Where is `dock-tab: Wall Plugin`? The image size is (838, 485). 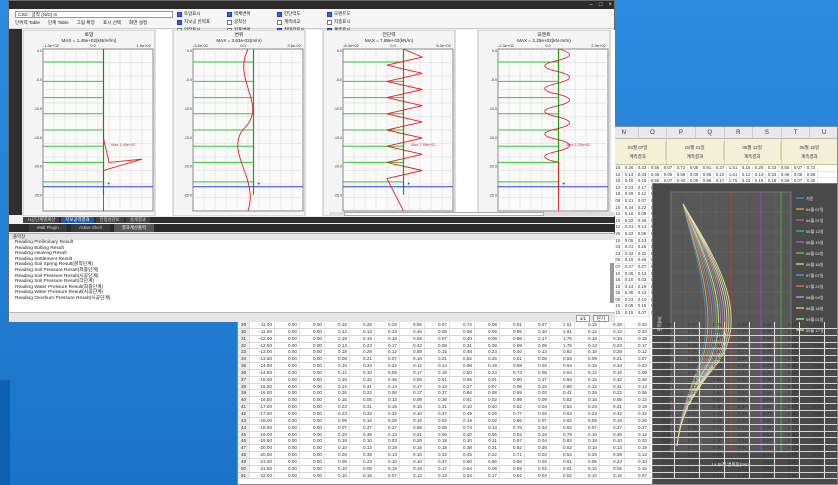 dock-tab: Wall Plugin is located at coordinates (48, 228).